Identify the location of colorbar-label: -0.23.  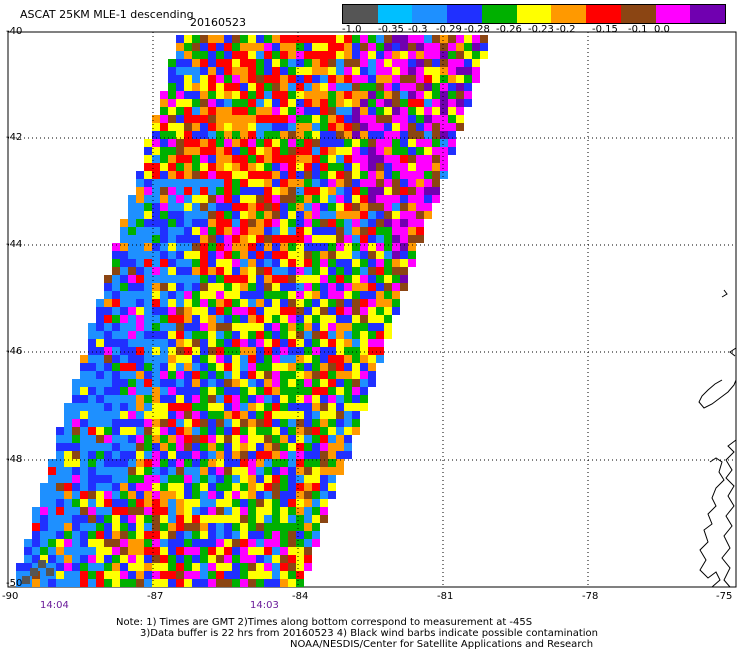
(541, 29).